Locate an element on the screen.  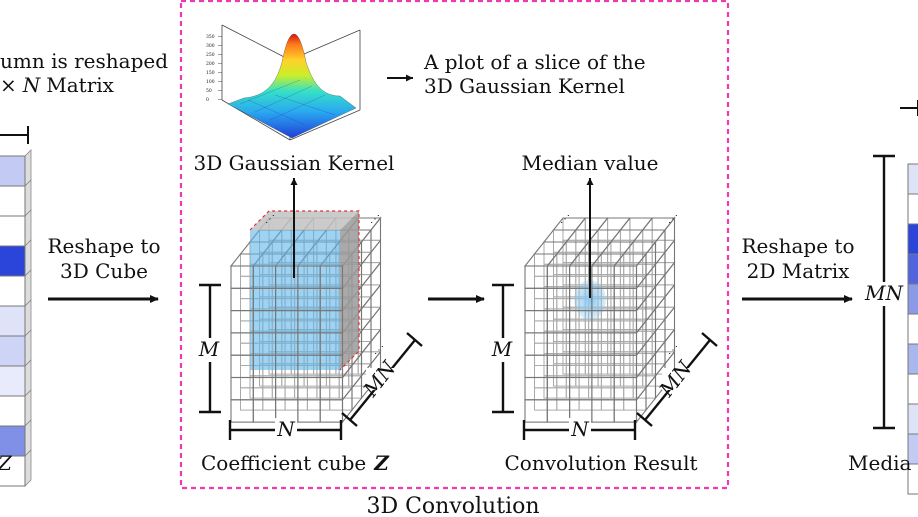
right-MN-label: MN is located at coordinates (884, 293).